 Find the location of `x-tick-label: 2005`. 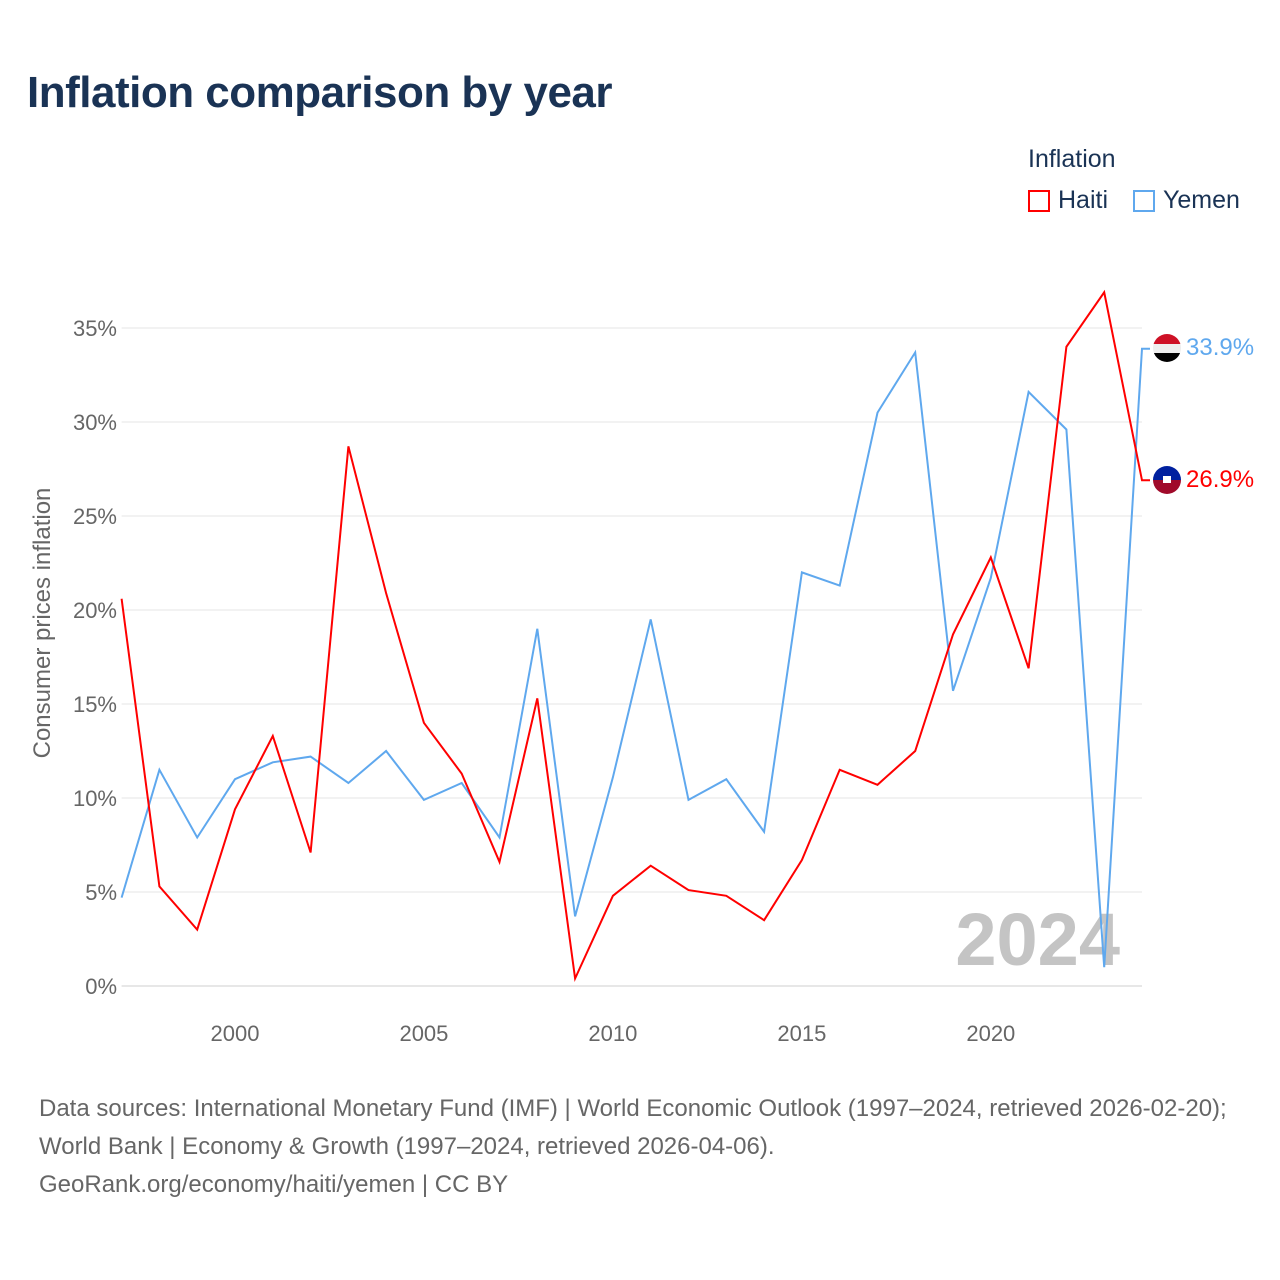

x-tick-label: 2005 is located at coordinates (423, 1033).